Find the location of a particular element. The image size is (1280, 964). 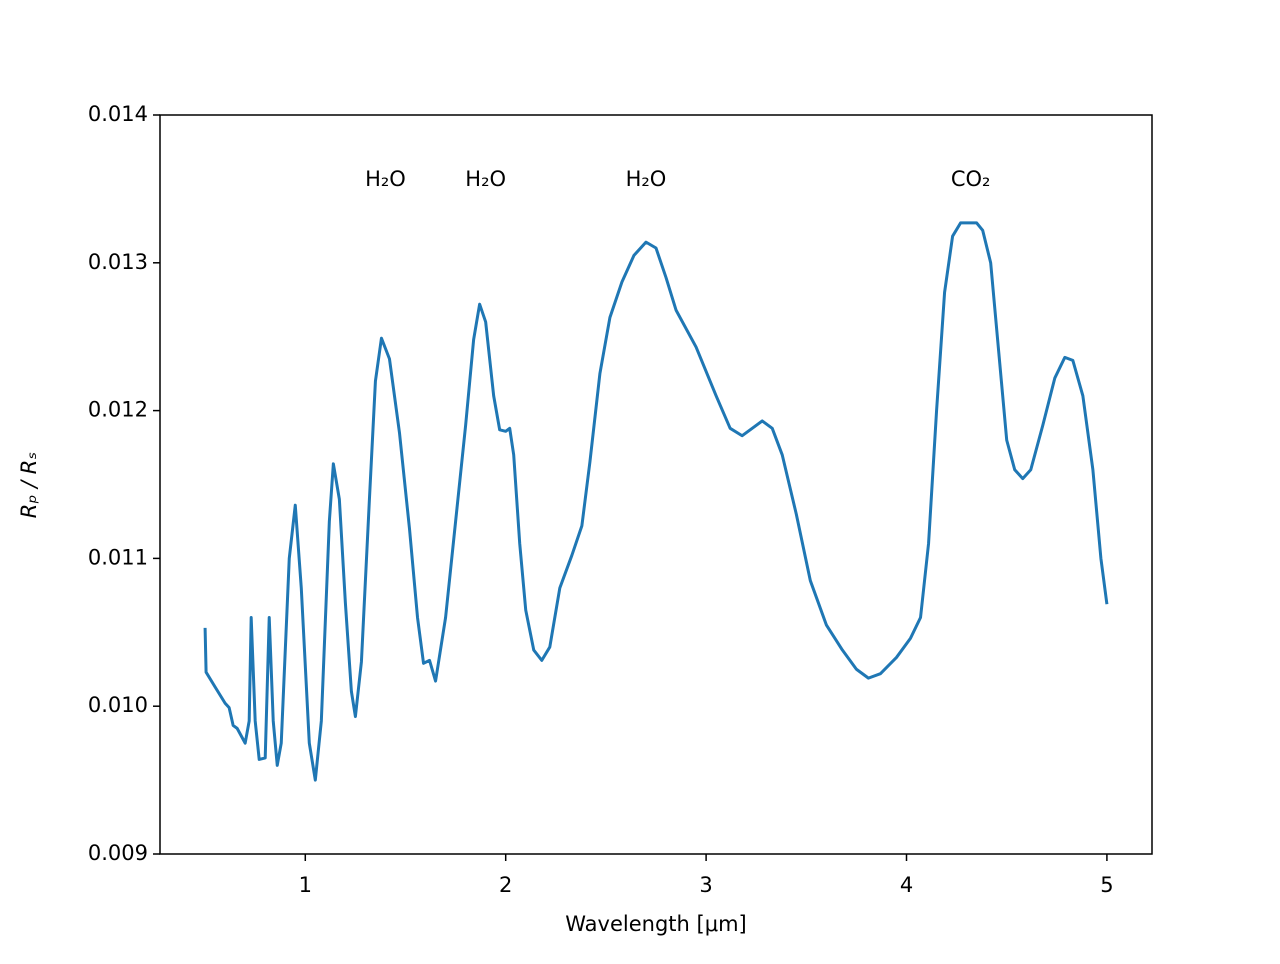

x-tick-label: 3 is located at coordinates (705, 885).